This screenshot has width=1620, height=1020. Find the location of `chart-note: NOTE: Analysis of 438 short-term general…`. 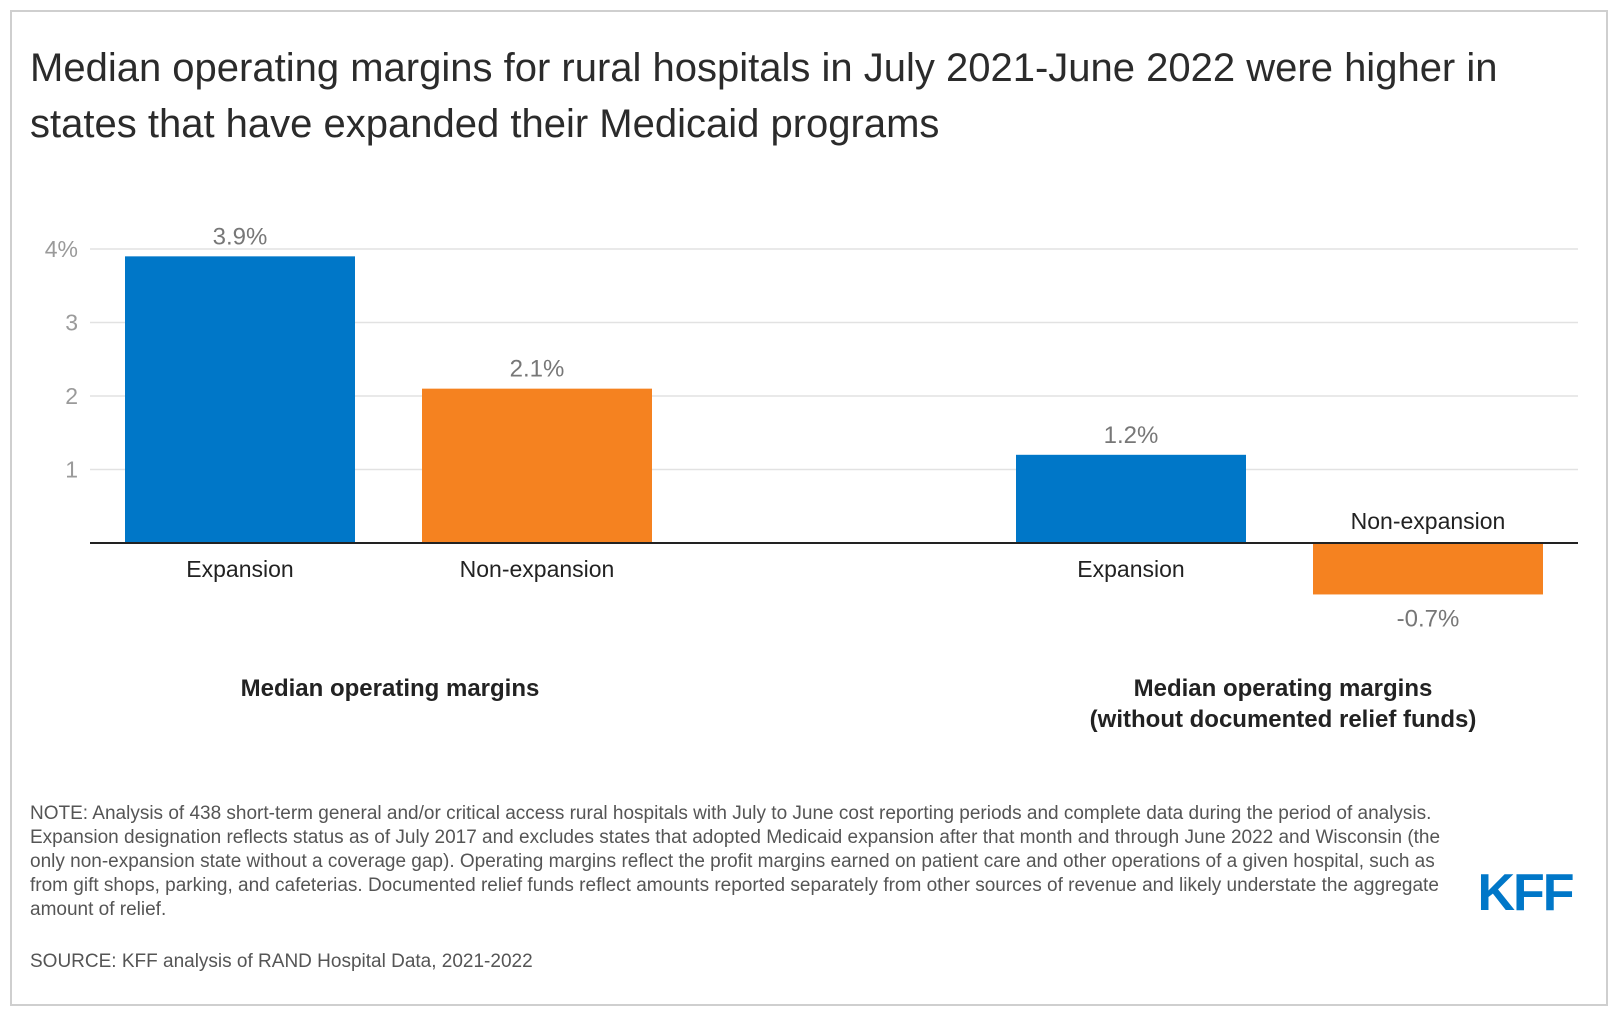

chart-note: NOTE: Analysis of 438 short-term general… is located at coordinates (735, 861).